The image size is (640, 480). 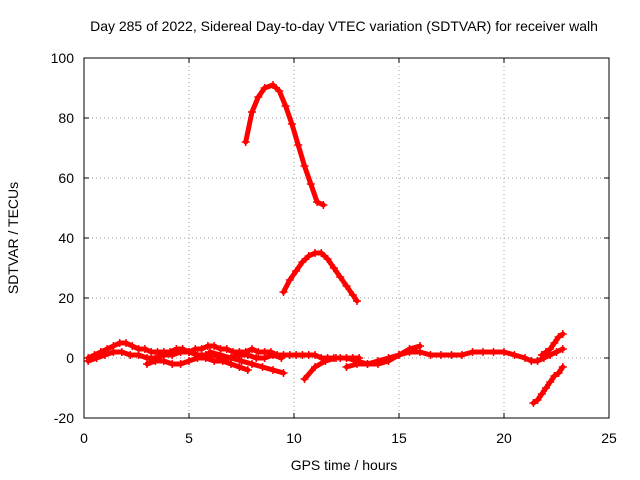 What do you see at coordinates (66, 178) in the screenshot?
I see `y-tick-label: 60` at bounding box center [66, 178].